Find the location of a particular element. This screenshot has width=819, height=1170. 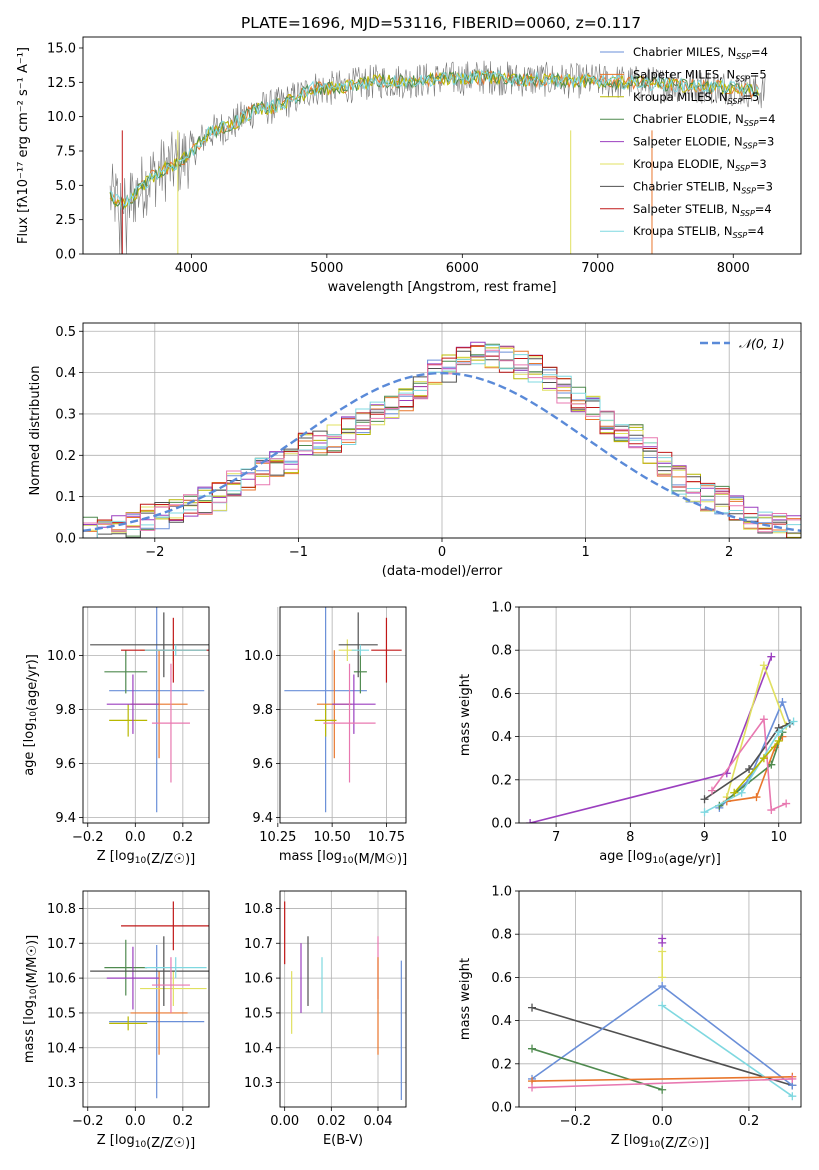

y-tick-label: 1.0 is located at coordinates (501, 608).